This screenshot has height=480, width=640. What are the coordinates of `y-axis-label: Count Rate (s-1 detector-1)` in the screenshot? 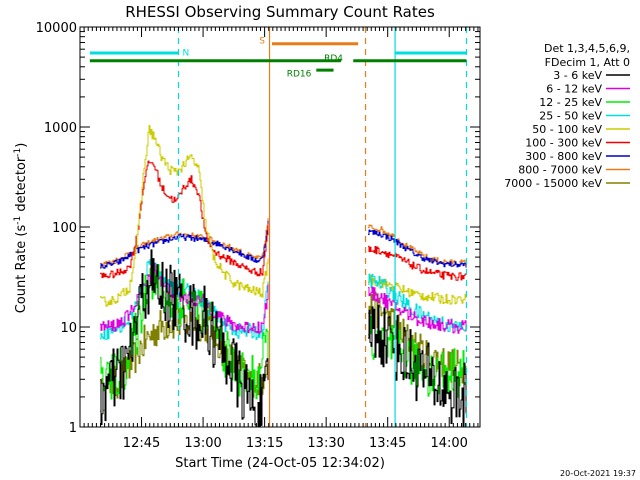 It's located at (21, 228).